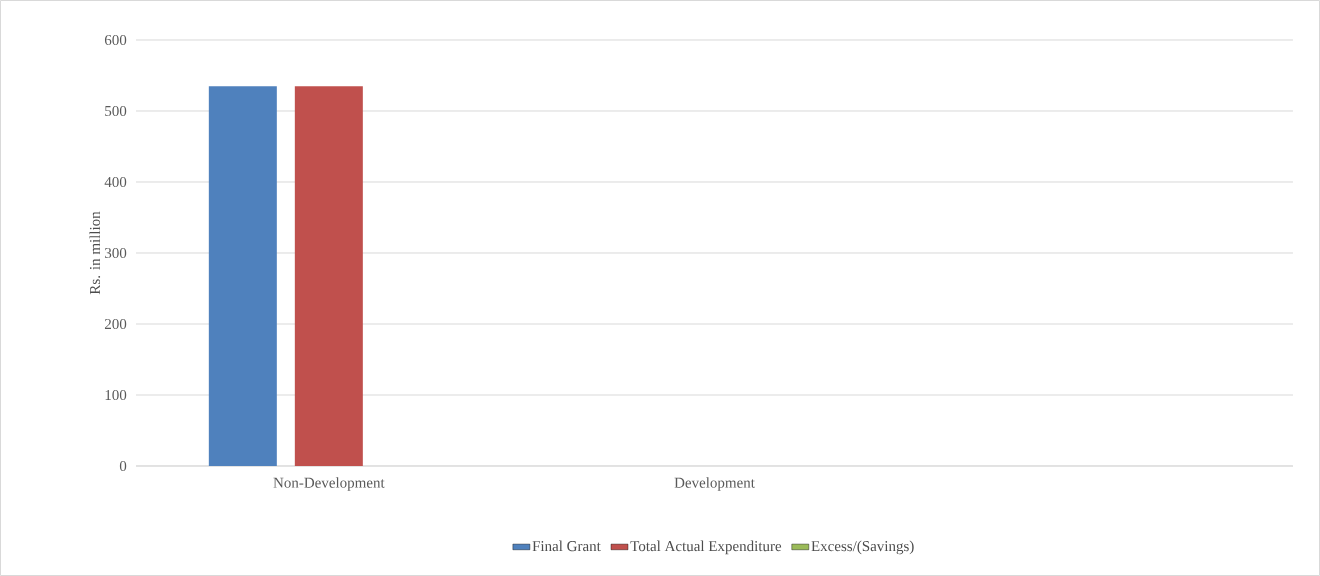 The height and width of the screenshot is (576, 1320). What do you see at coordinates (566, 546) in the screenshot?
I see `legend-label: Final Grant` at bounding box center [566, 546].